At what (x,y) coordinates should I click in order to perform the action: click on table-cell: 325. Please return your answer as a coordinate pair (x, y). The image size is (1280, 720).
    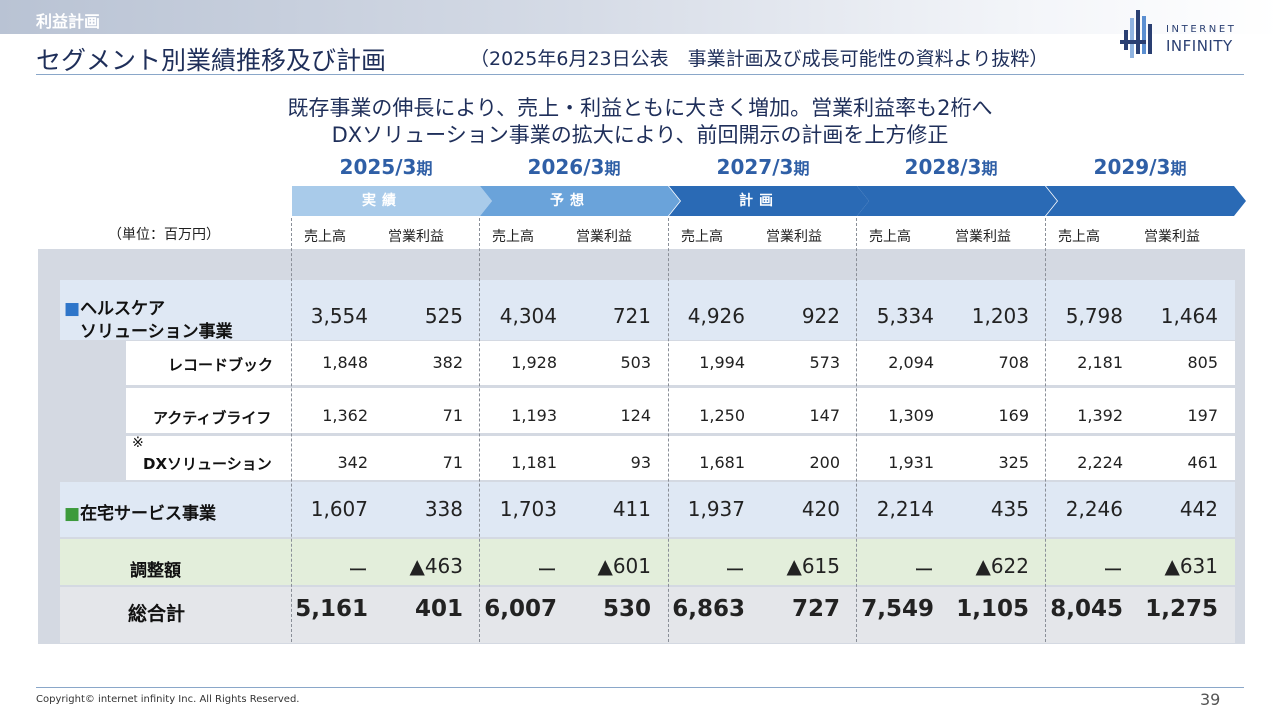
    Looking at the image, I should click on (1013, 463).